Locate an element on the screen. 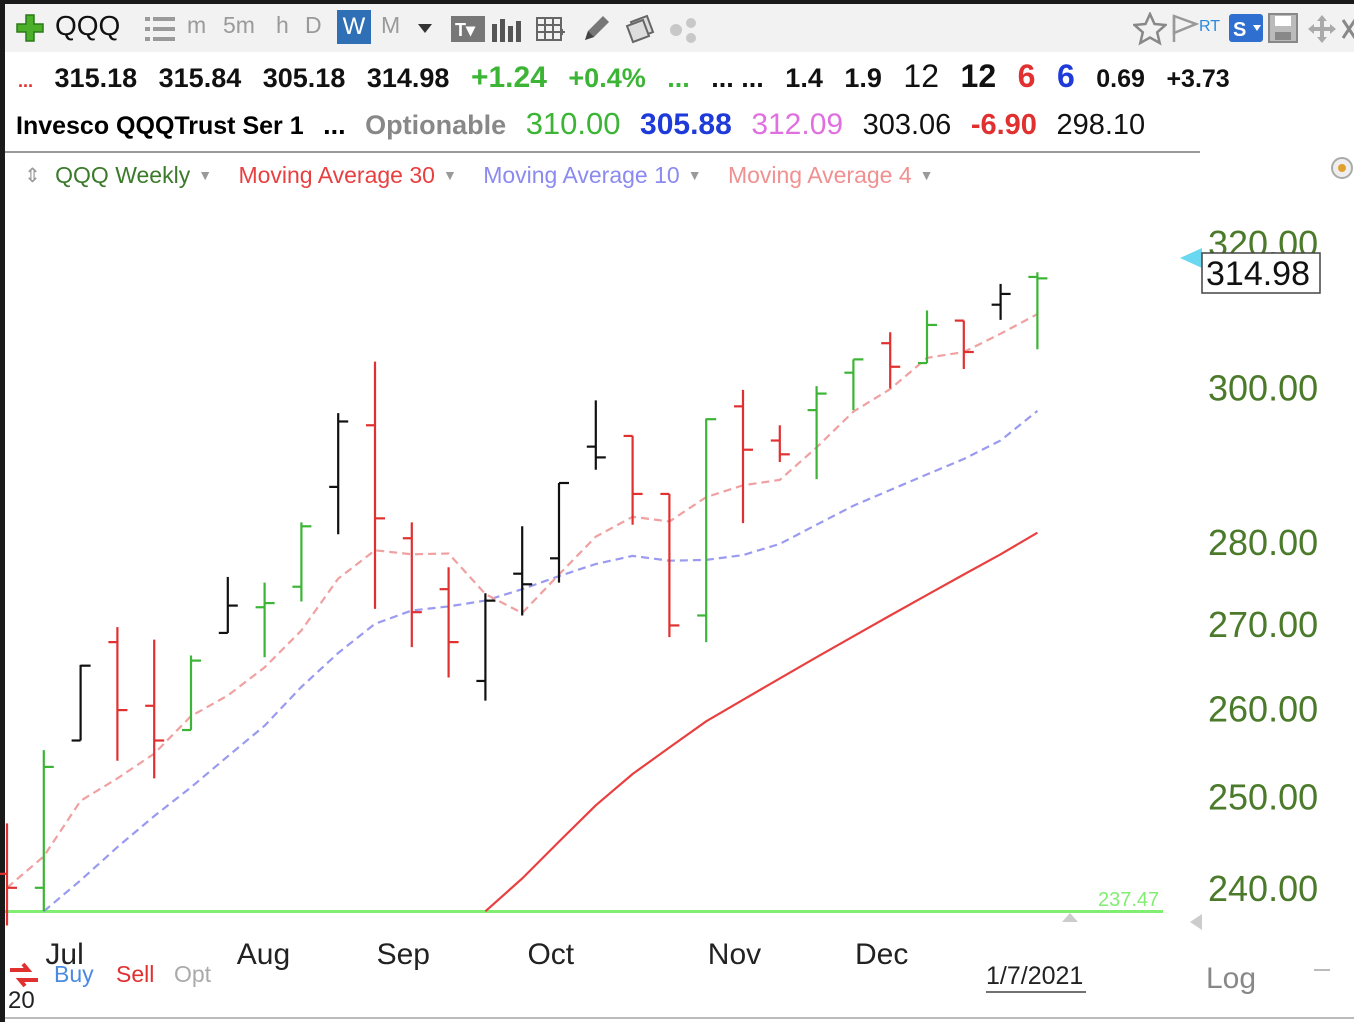 Image resolution: width=1354 pixels, height=1022 pixels. open-value: 315.18 is located at coordinates (96, 78).